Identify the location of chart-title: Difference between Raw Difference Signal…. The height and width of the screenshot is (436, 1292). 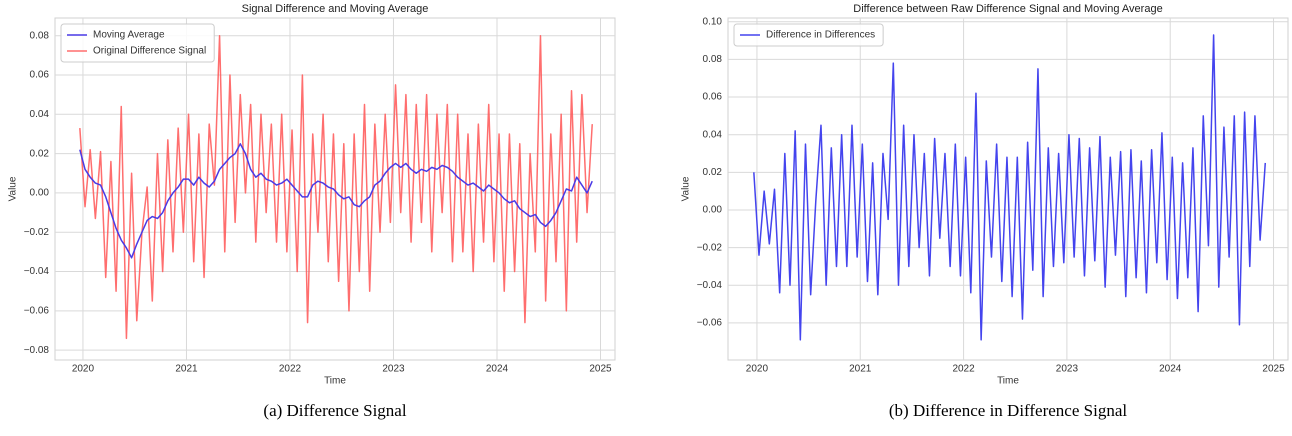
(1007, 9).